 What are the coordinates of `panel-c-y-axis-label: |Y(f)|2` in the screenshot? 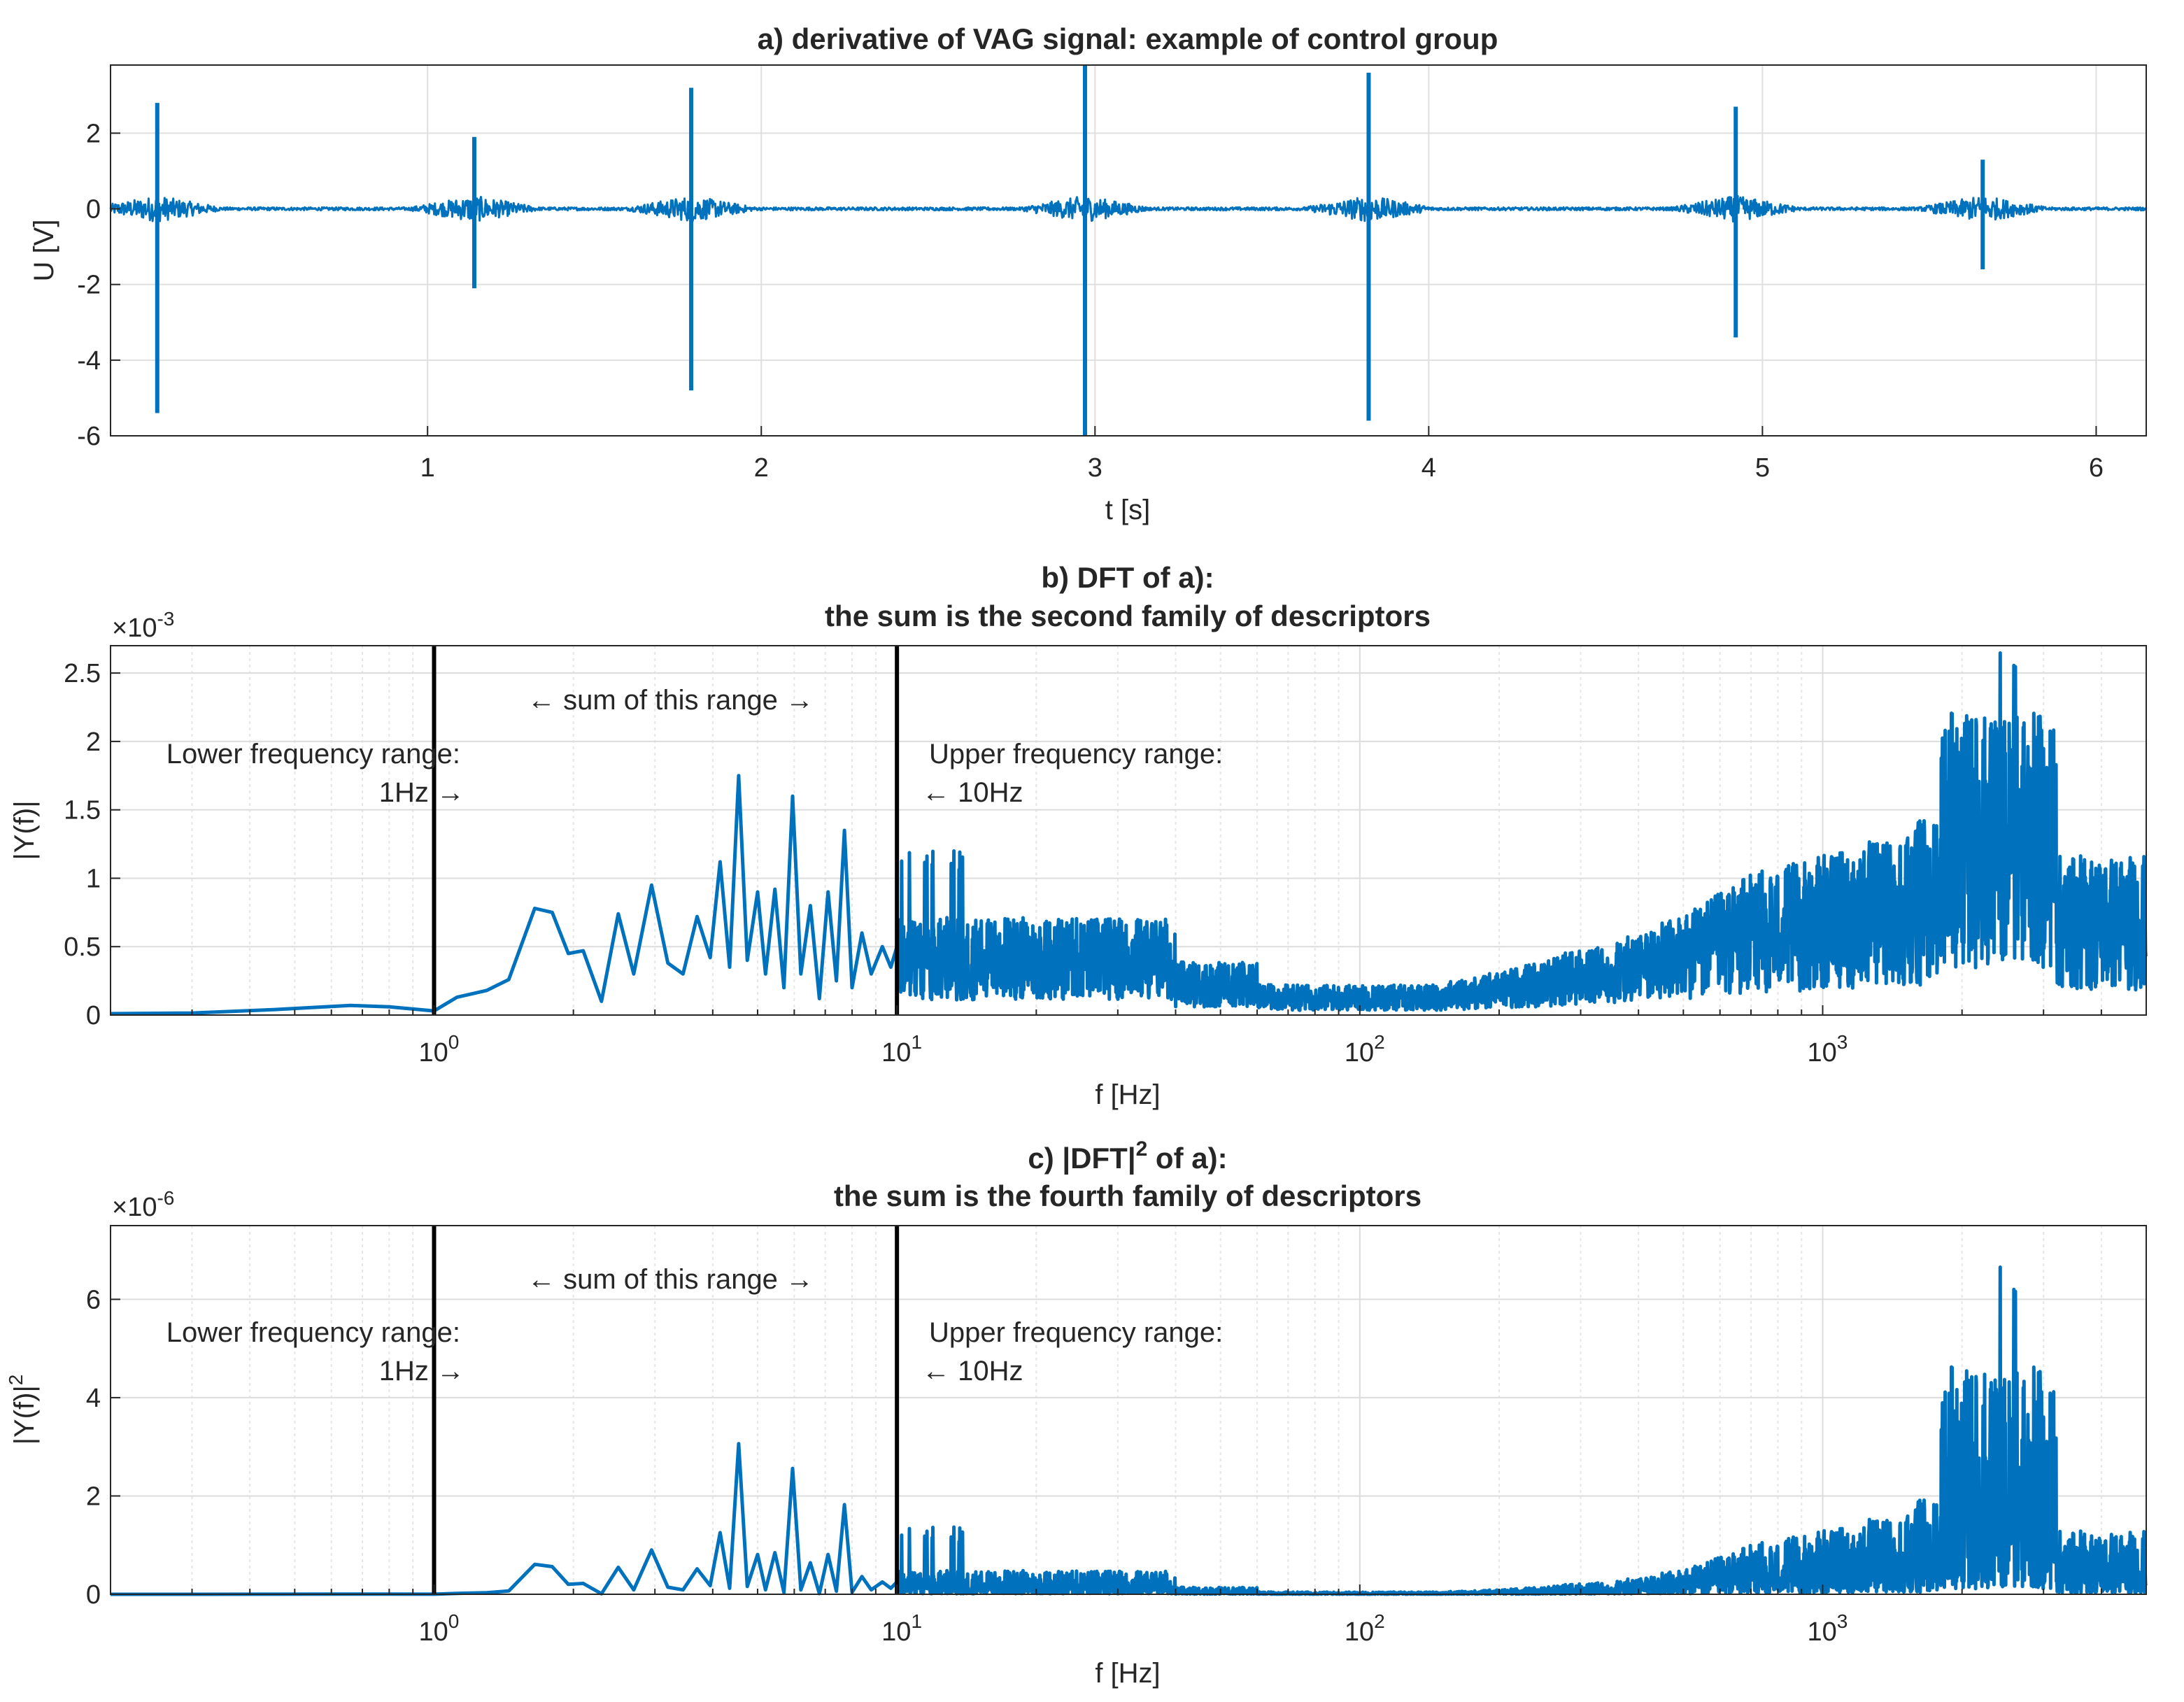 It's located at (23, 1410).